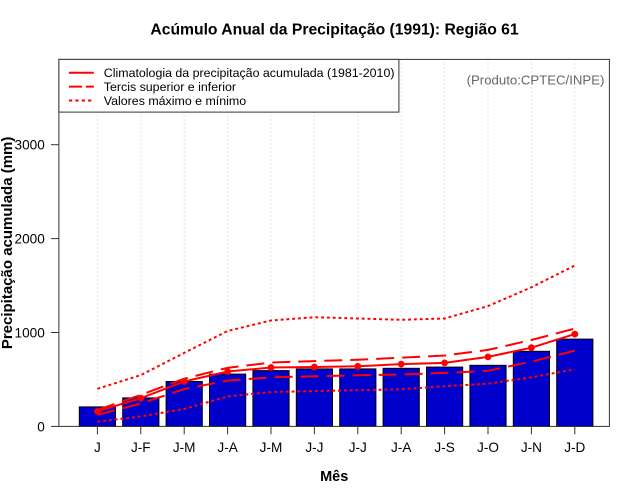 Image resolution: width=640 pixels, height=500 pixels. Describe the element at coordinates (175, 101) in the screenshot. I see `svg-text: Valores máximo e mínimo` at that location.